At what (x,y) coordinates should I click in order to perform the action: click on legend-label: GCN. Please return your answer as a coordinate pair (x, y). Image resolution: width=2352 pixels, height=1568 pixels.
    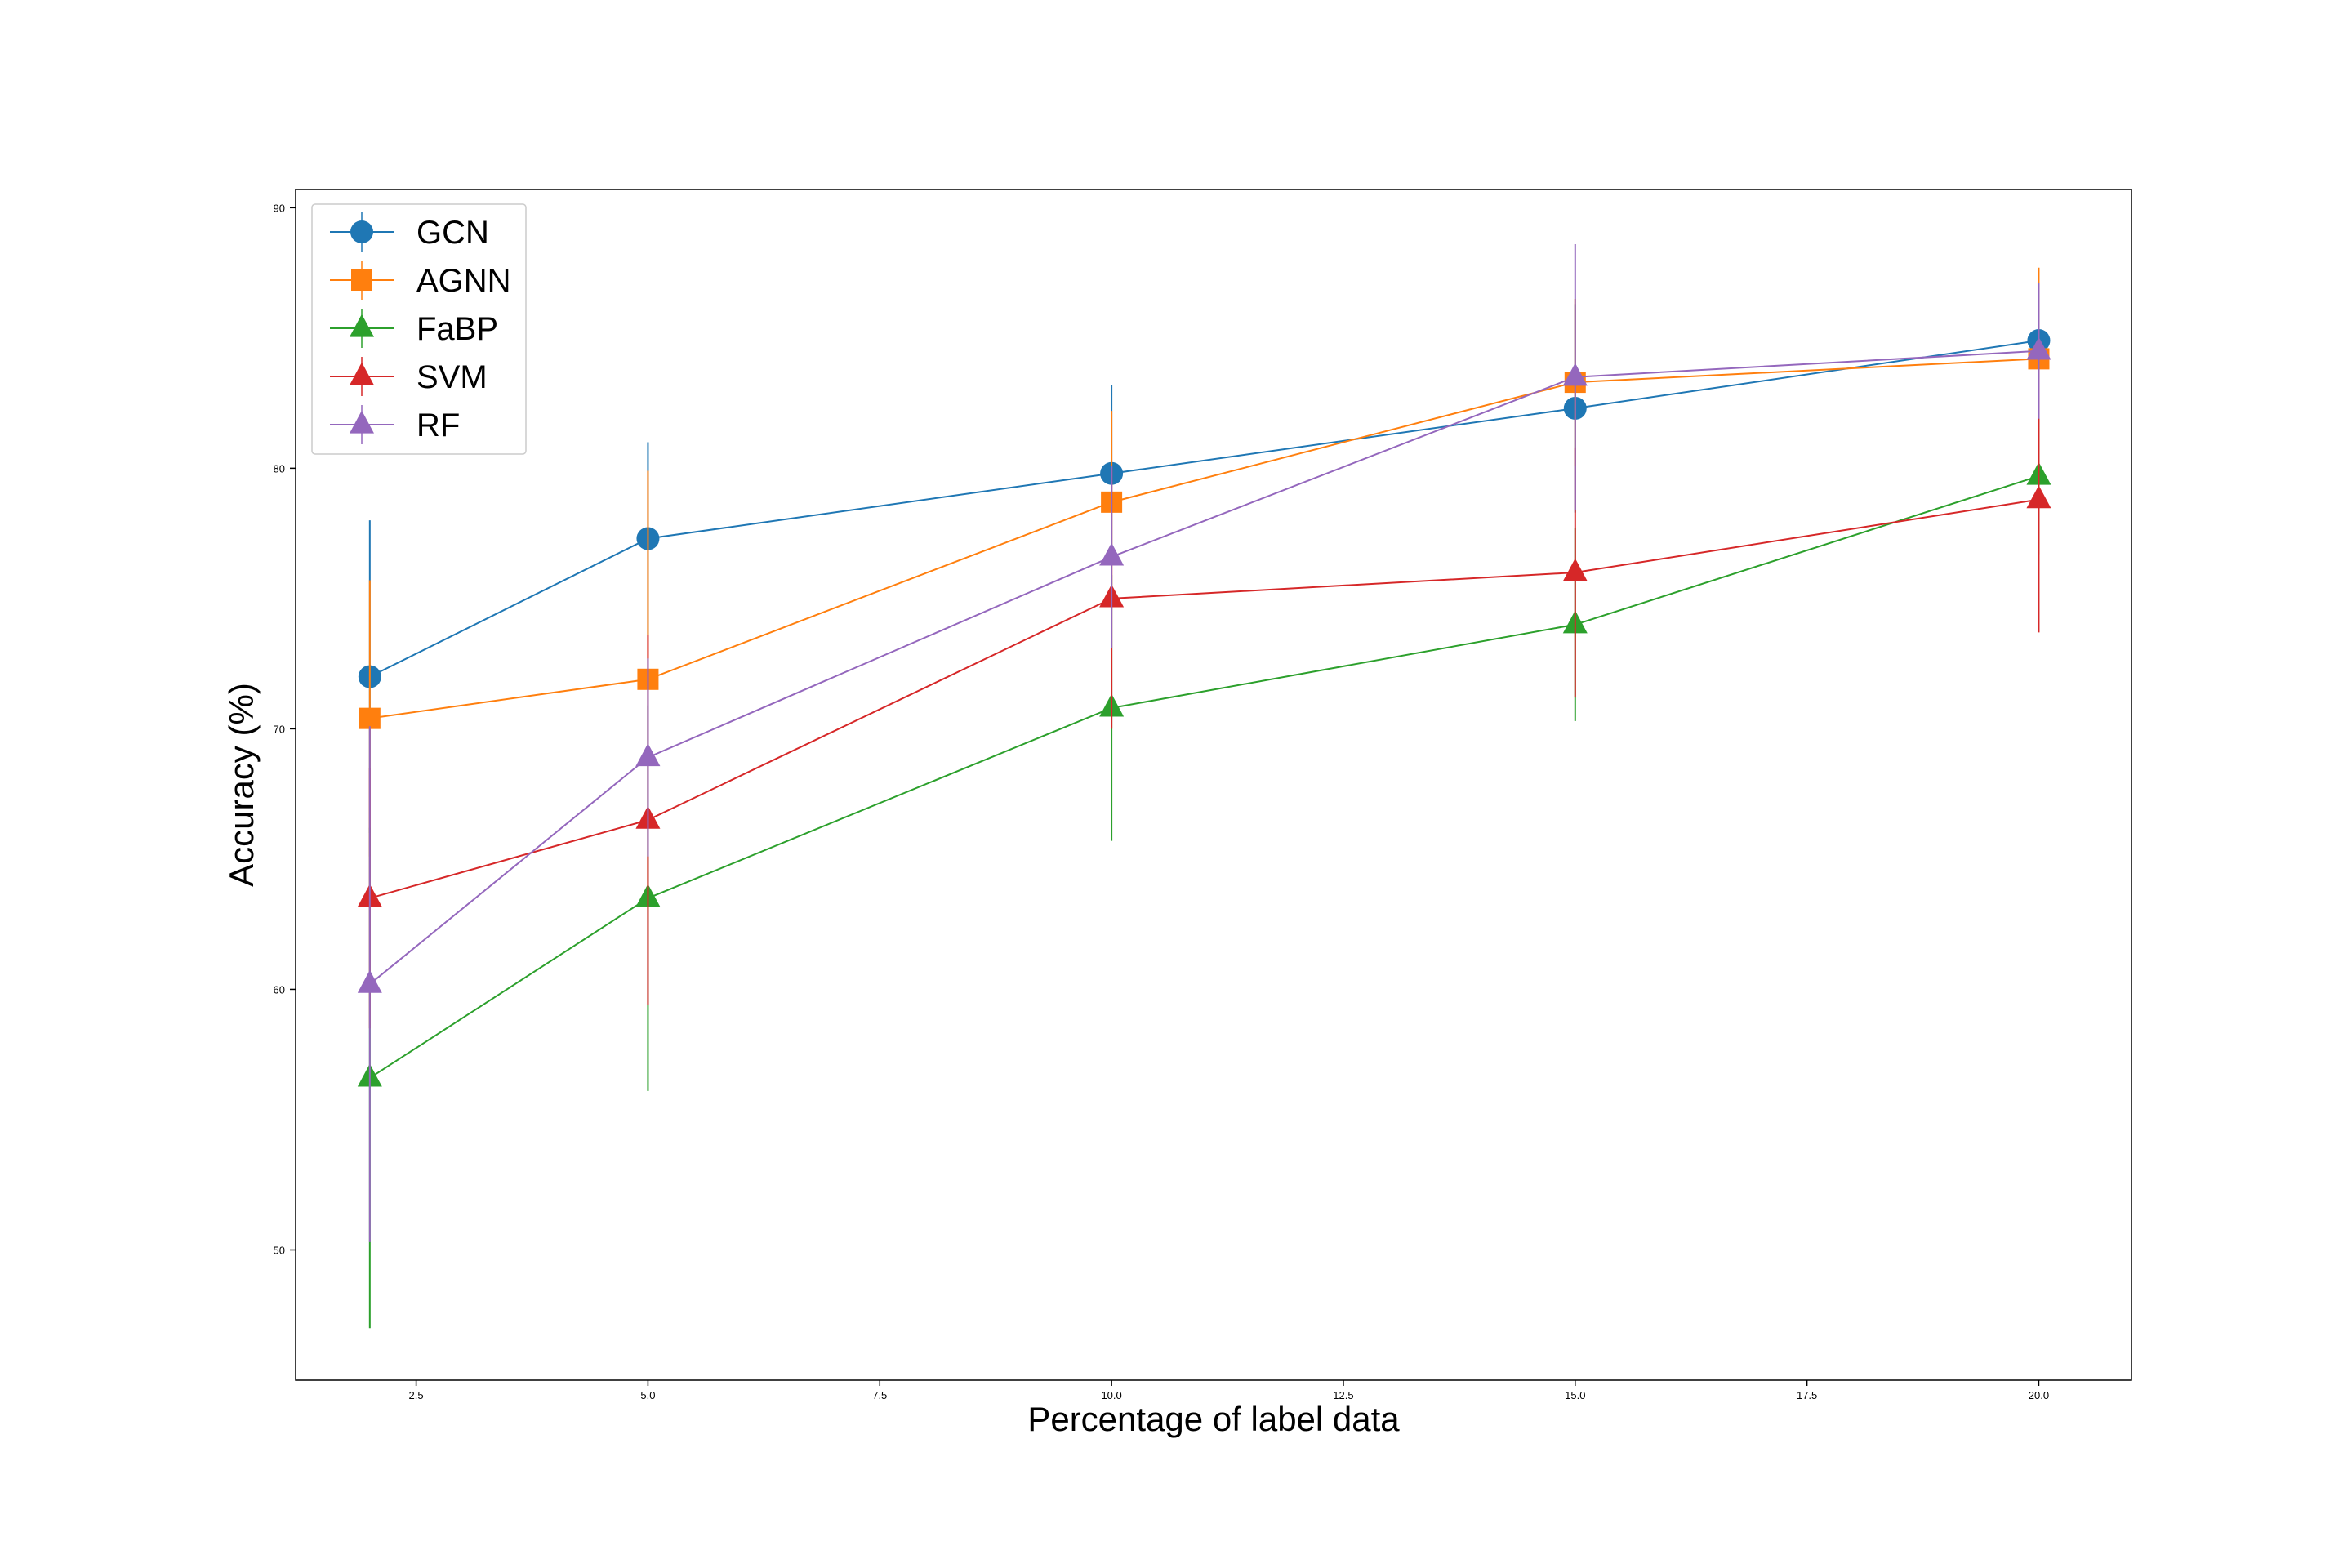
    Looking at the image, I should click on (452, 233).